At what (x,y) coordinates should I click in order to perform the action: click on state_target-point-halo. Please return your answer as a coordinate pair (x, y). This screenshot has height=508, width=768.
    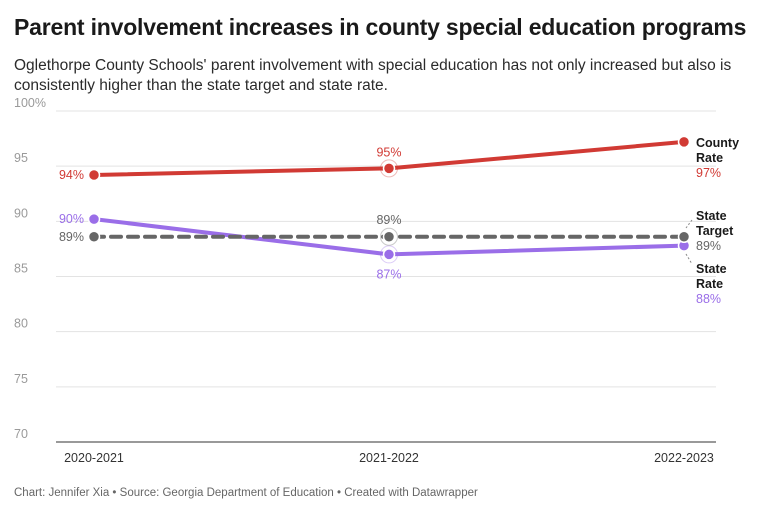
    Looking at the image, I should click on (389, 236).